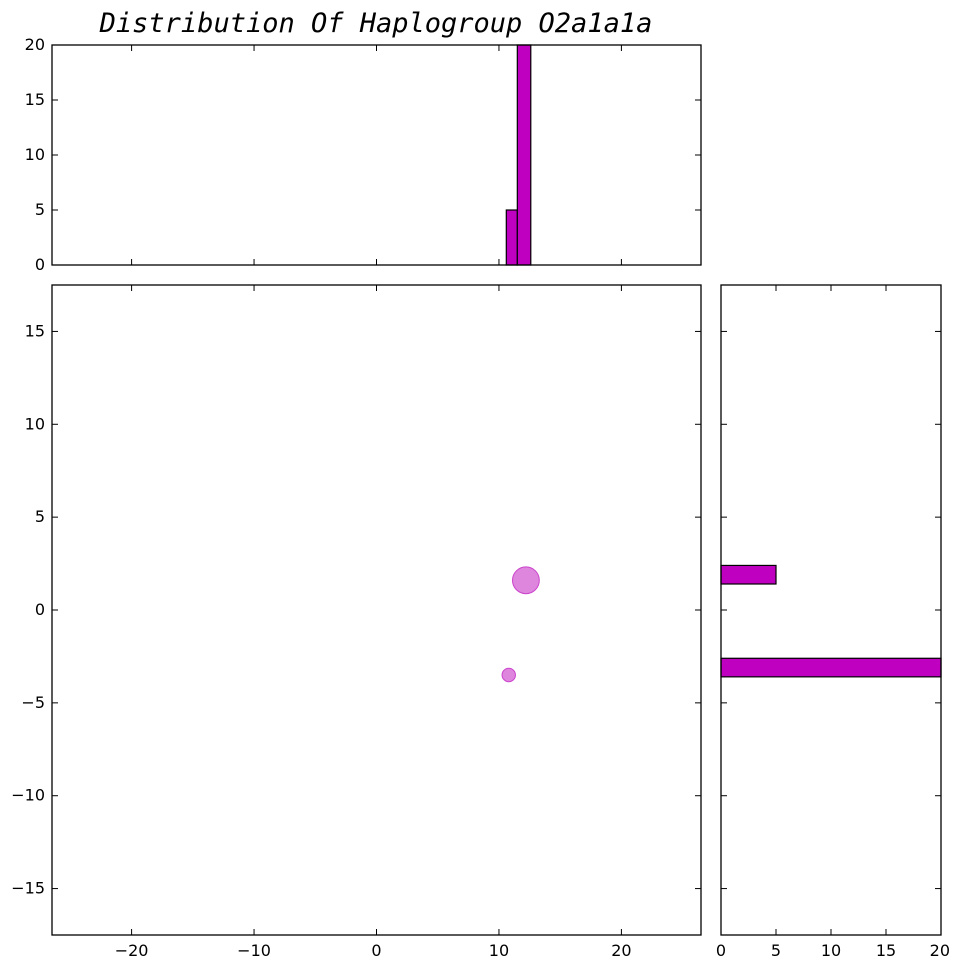 This screenshot has height=969, width=961. I want to click on top-hist-ytick-label-3: 15, so click(35, 99).